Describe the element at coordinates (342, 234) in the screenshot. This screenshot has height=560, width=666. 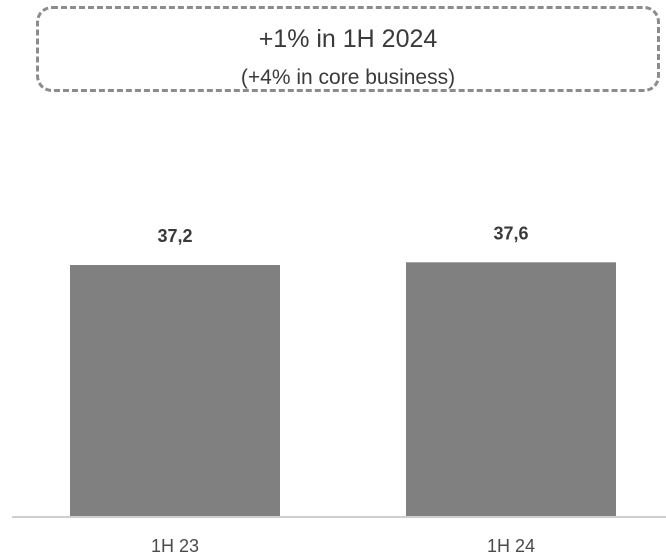
I see `value-label-group: 37,2 37,6` at that location.